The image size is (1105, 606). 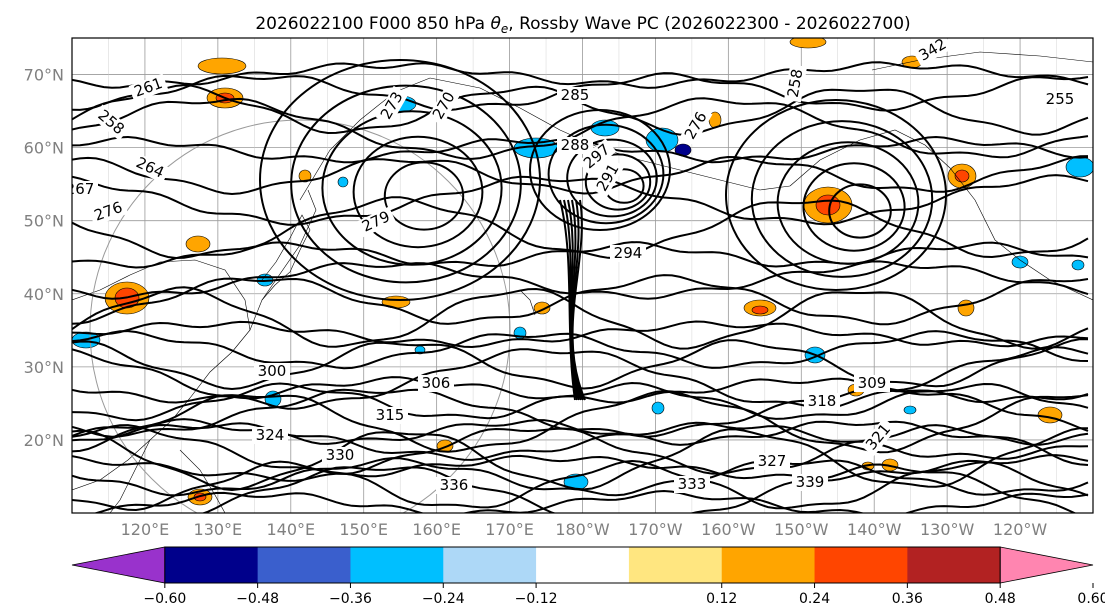 What do you see at coordinates (947, 529) in the screenshot?
I see `longitude-label: 130°W` at bounding box center [947, 529].